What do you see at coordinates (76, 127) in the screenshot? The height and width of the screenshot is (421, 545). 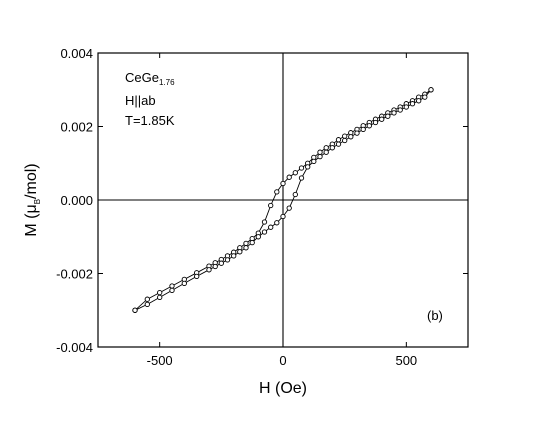 I see `y-tick-label: 0.002` at bounding box center [76, 127].